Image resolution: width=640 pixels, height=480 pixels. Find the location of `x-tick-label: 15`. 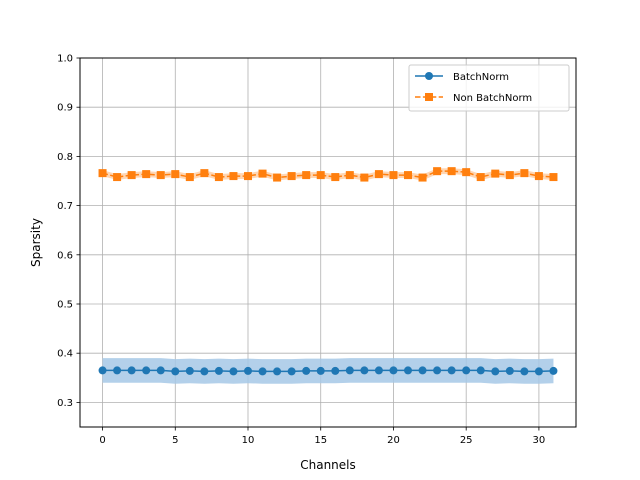

x-tick-label: 15 is located at coordinates (320, 440).